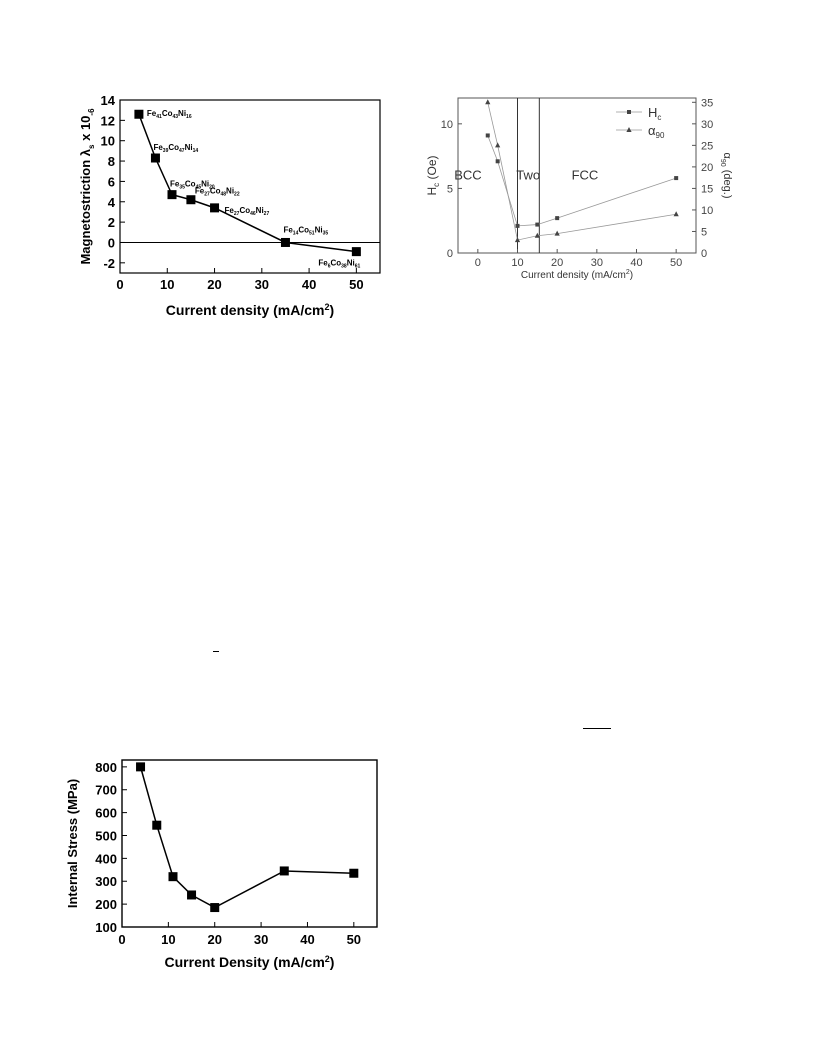 The height and width of the screenshot is (1056, 816). Describe the element at coordinates (704, 232) in the screenshot. I see `y-right-tick-label: 5` at that location.